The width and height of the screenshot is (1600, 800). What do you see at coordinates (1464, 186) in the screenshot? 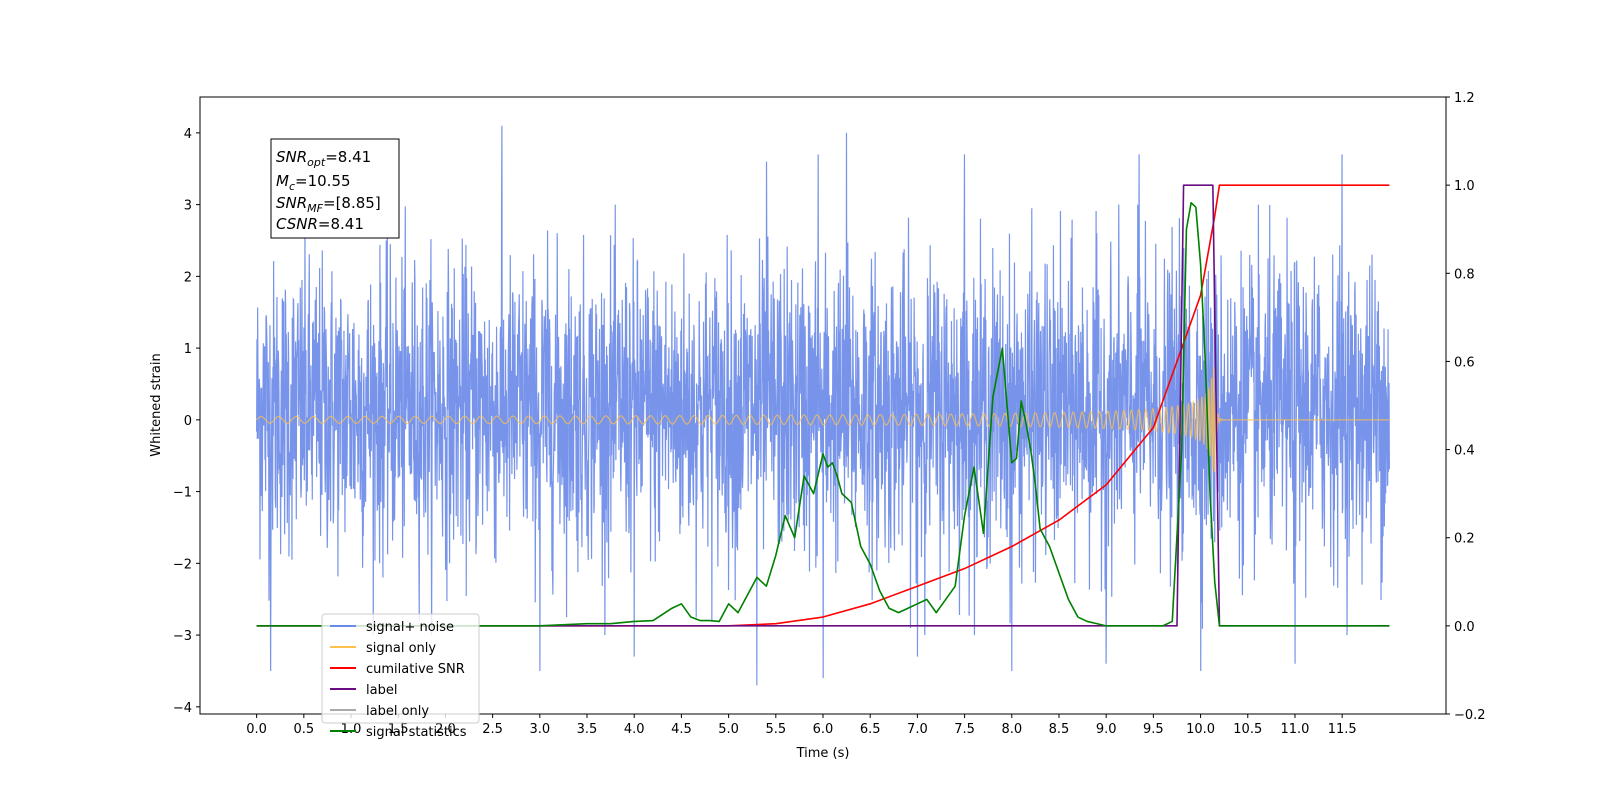
I see `y2-tick-label: 1.0` at bounding box center [1464, 186].